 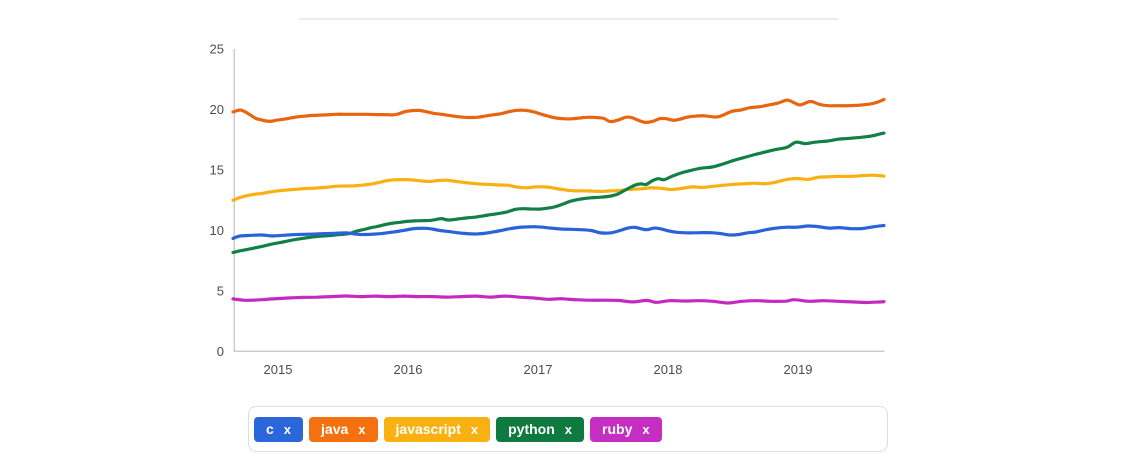 What do you see at coordinates (278, 369) in the screenshot?
I see `svg-text: 2015` at bounding box center [278, 369].